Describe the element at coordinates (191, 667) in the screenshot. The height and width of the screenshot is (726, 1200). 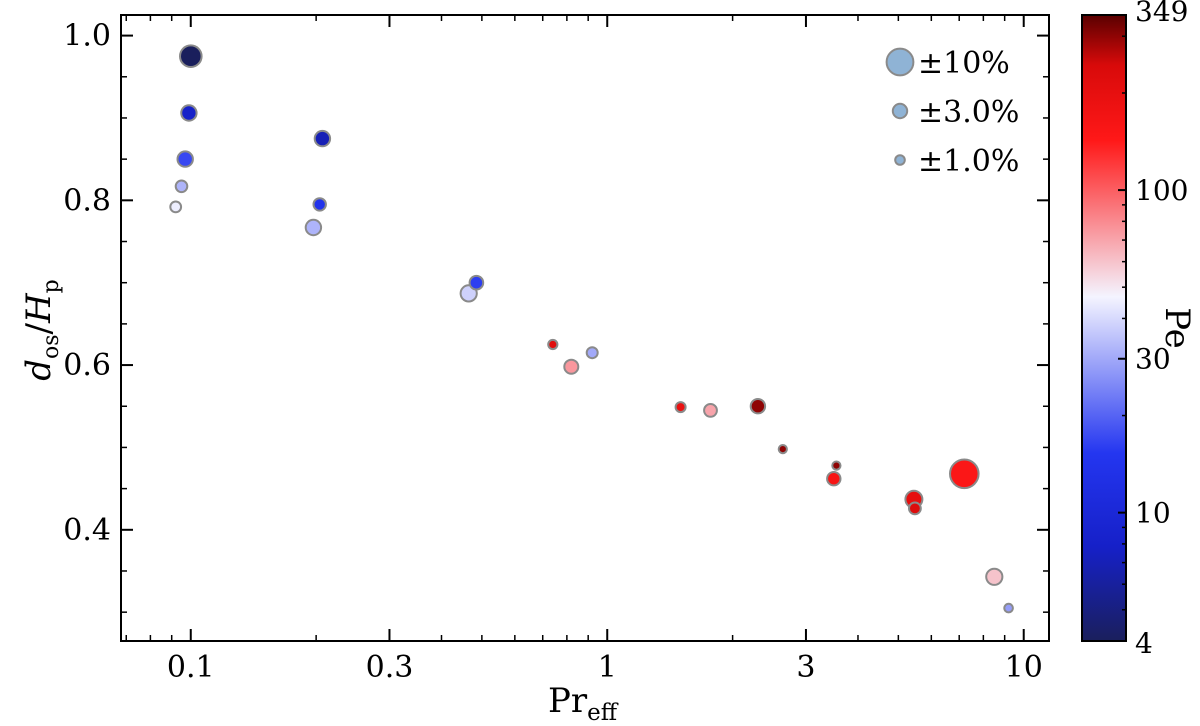
I see `x-tick-label: 0.1` at that location.